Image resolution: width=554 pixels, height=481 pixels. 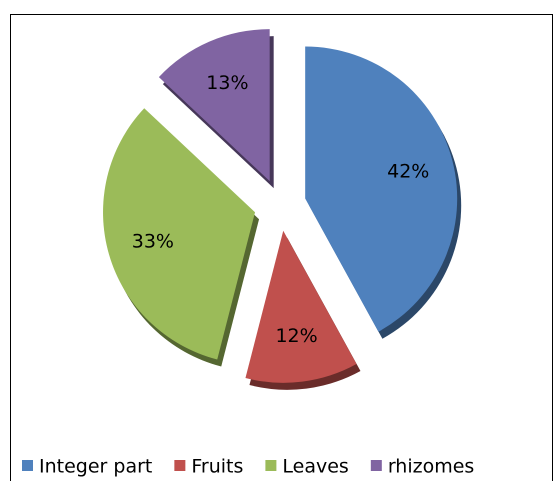 What do you see at coordinates (217, 467) in the screenshot?
I see `legend-label: Fruits` at bounding box center [217, 467].